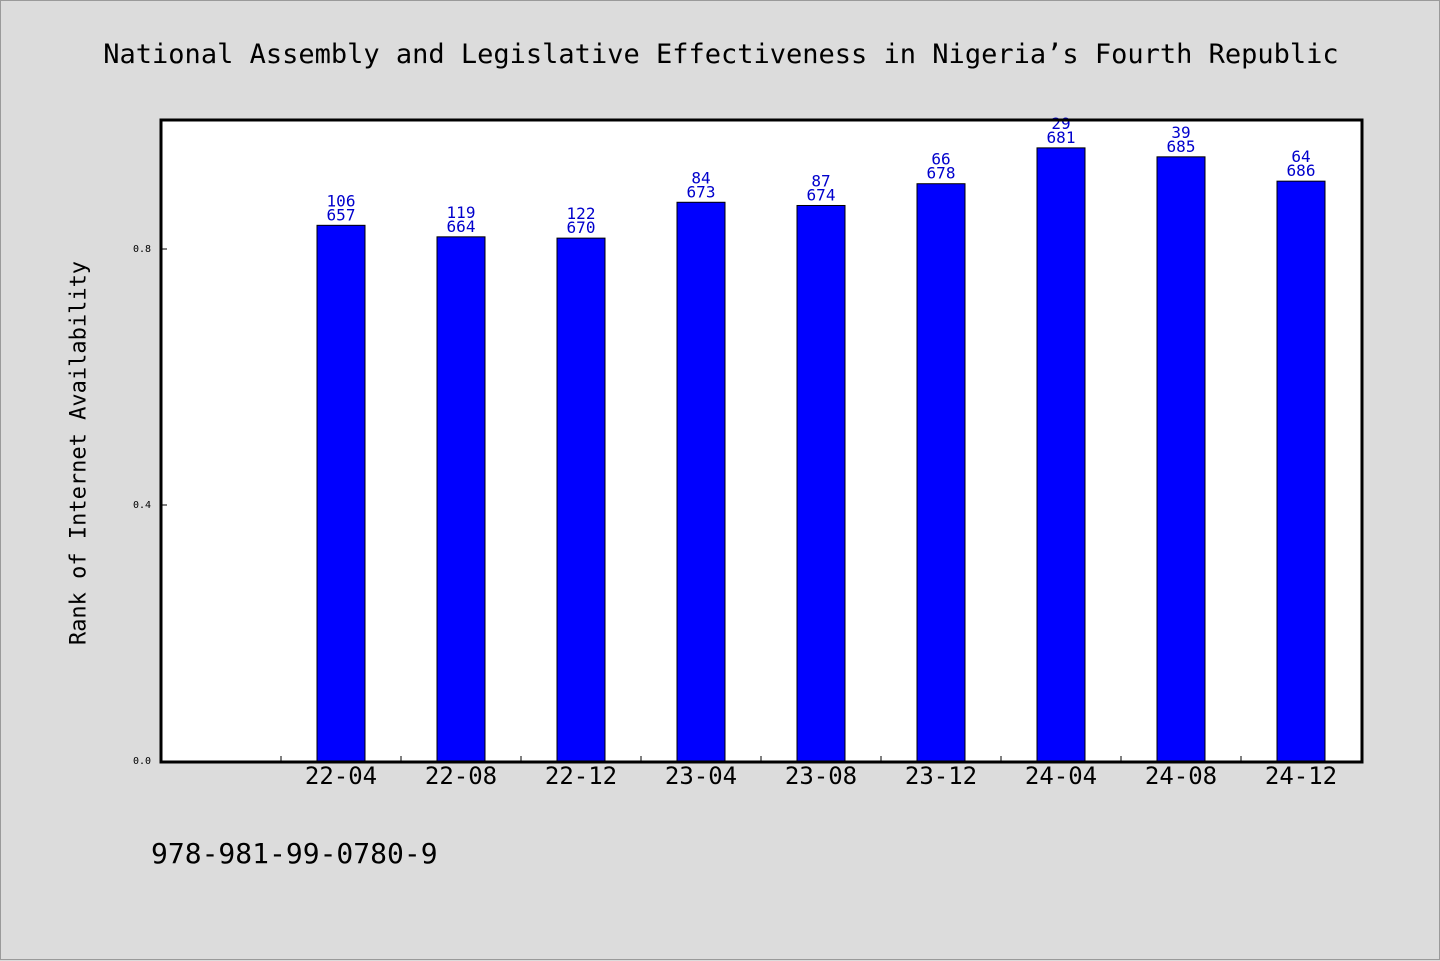 The image size is (1440, 961). I want to click on y-tick-label: 0.8, so click(142, 249).